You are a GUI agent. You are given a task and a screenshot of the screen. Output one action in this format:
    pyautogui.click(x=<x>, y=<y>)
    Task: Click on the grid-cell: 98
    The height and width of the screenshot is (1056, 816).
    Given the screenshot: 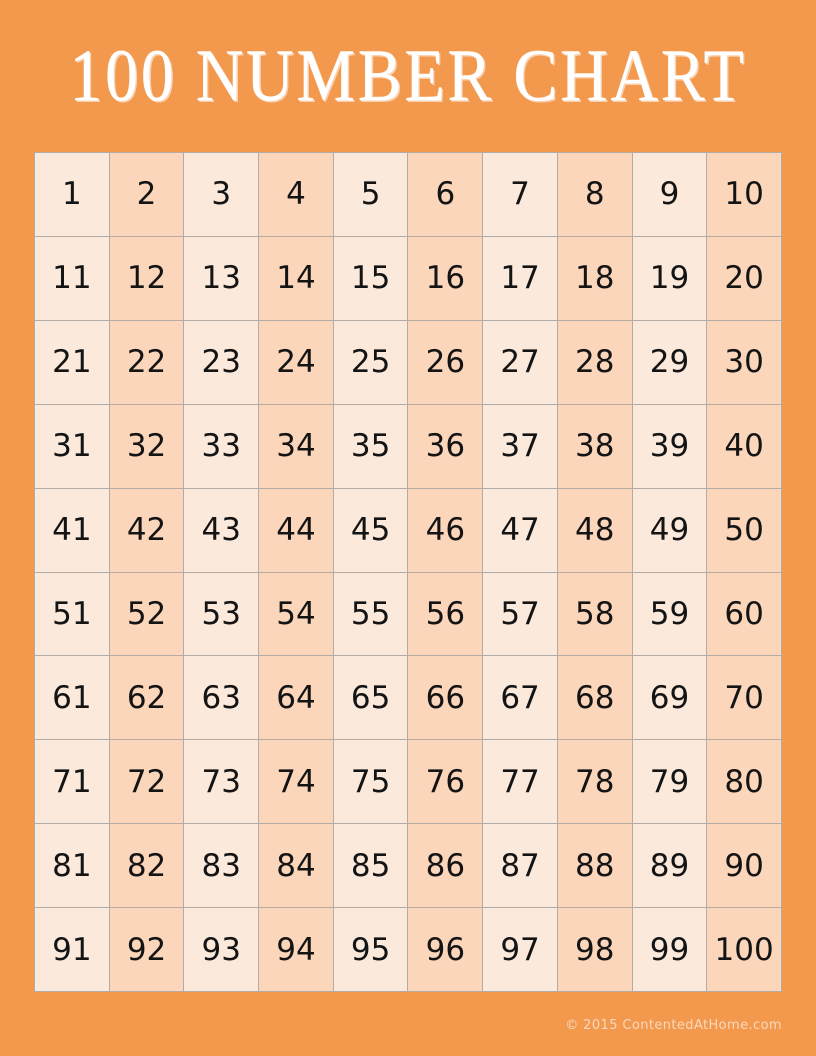 What is the action you would take?
    pyautogui.click(x=595, y=950)
    